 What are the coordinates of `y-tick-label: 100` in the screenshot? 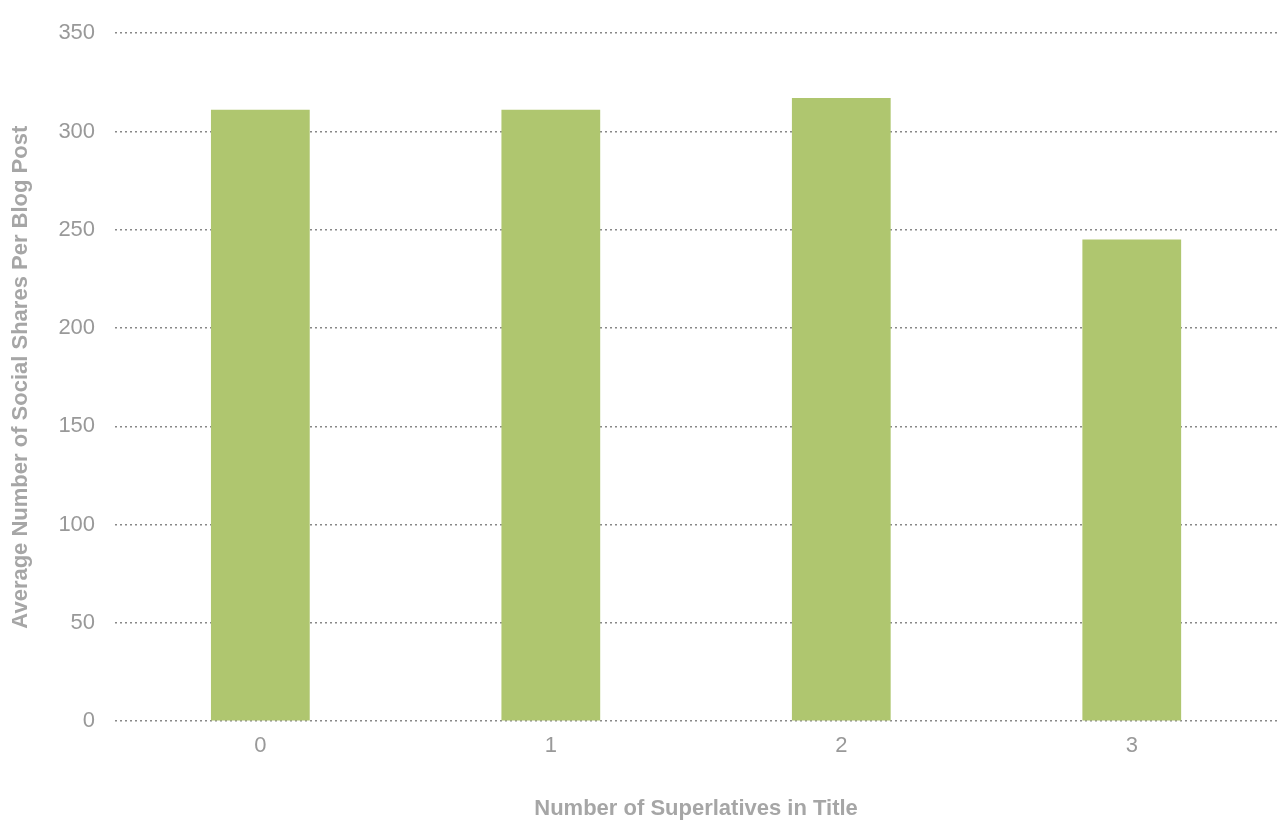 It's located at (77, 523).